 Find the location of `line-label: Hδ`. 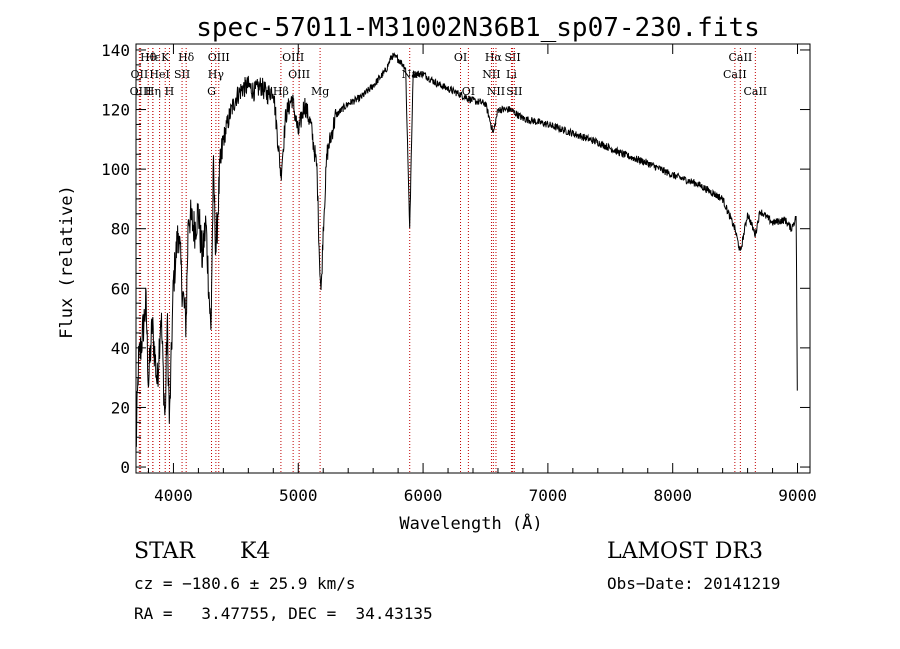

line-label: Hδ is located at coordinates (186, 57).